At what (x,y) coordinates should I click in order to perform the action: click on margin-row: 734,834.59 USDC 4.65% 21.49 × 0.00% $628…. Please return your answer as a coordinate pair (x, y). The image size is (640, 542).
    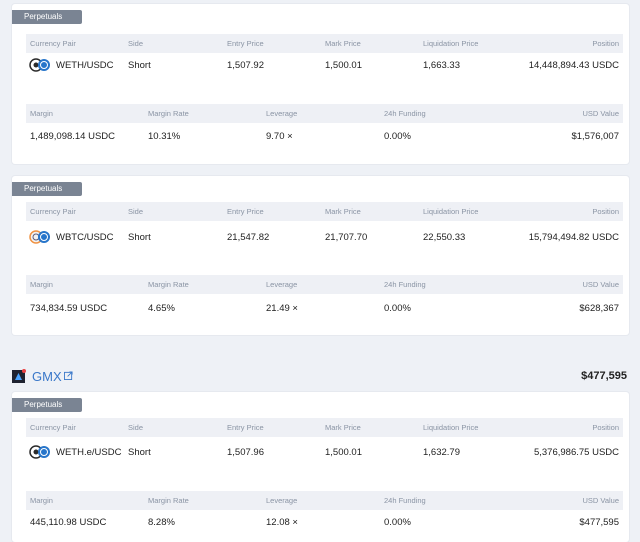
    Looking at the image, I should click on (324, 309).